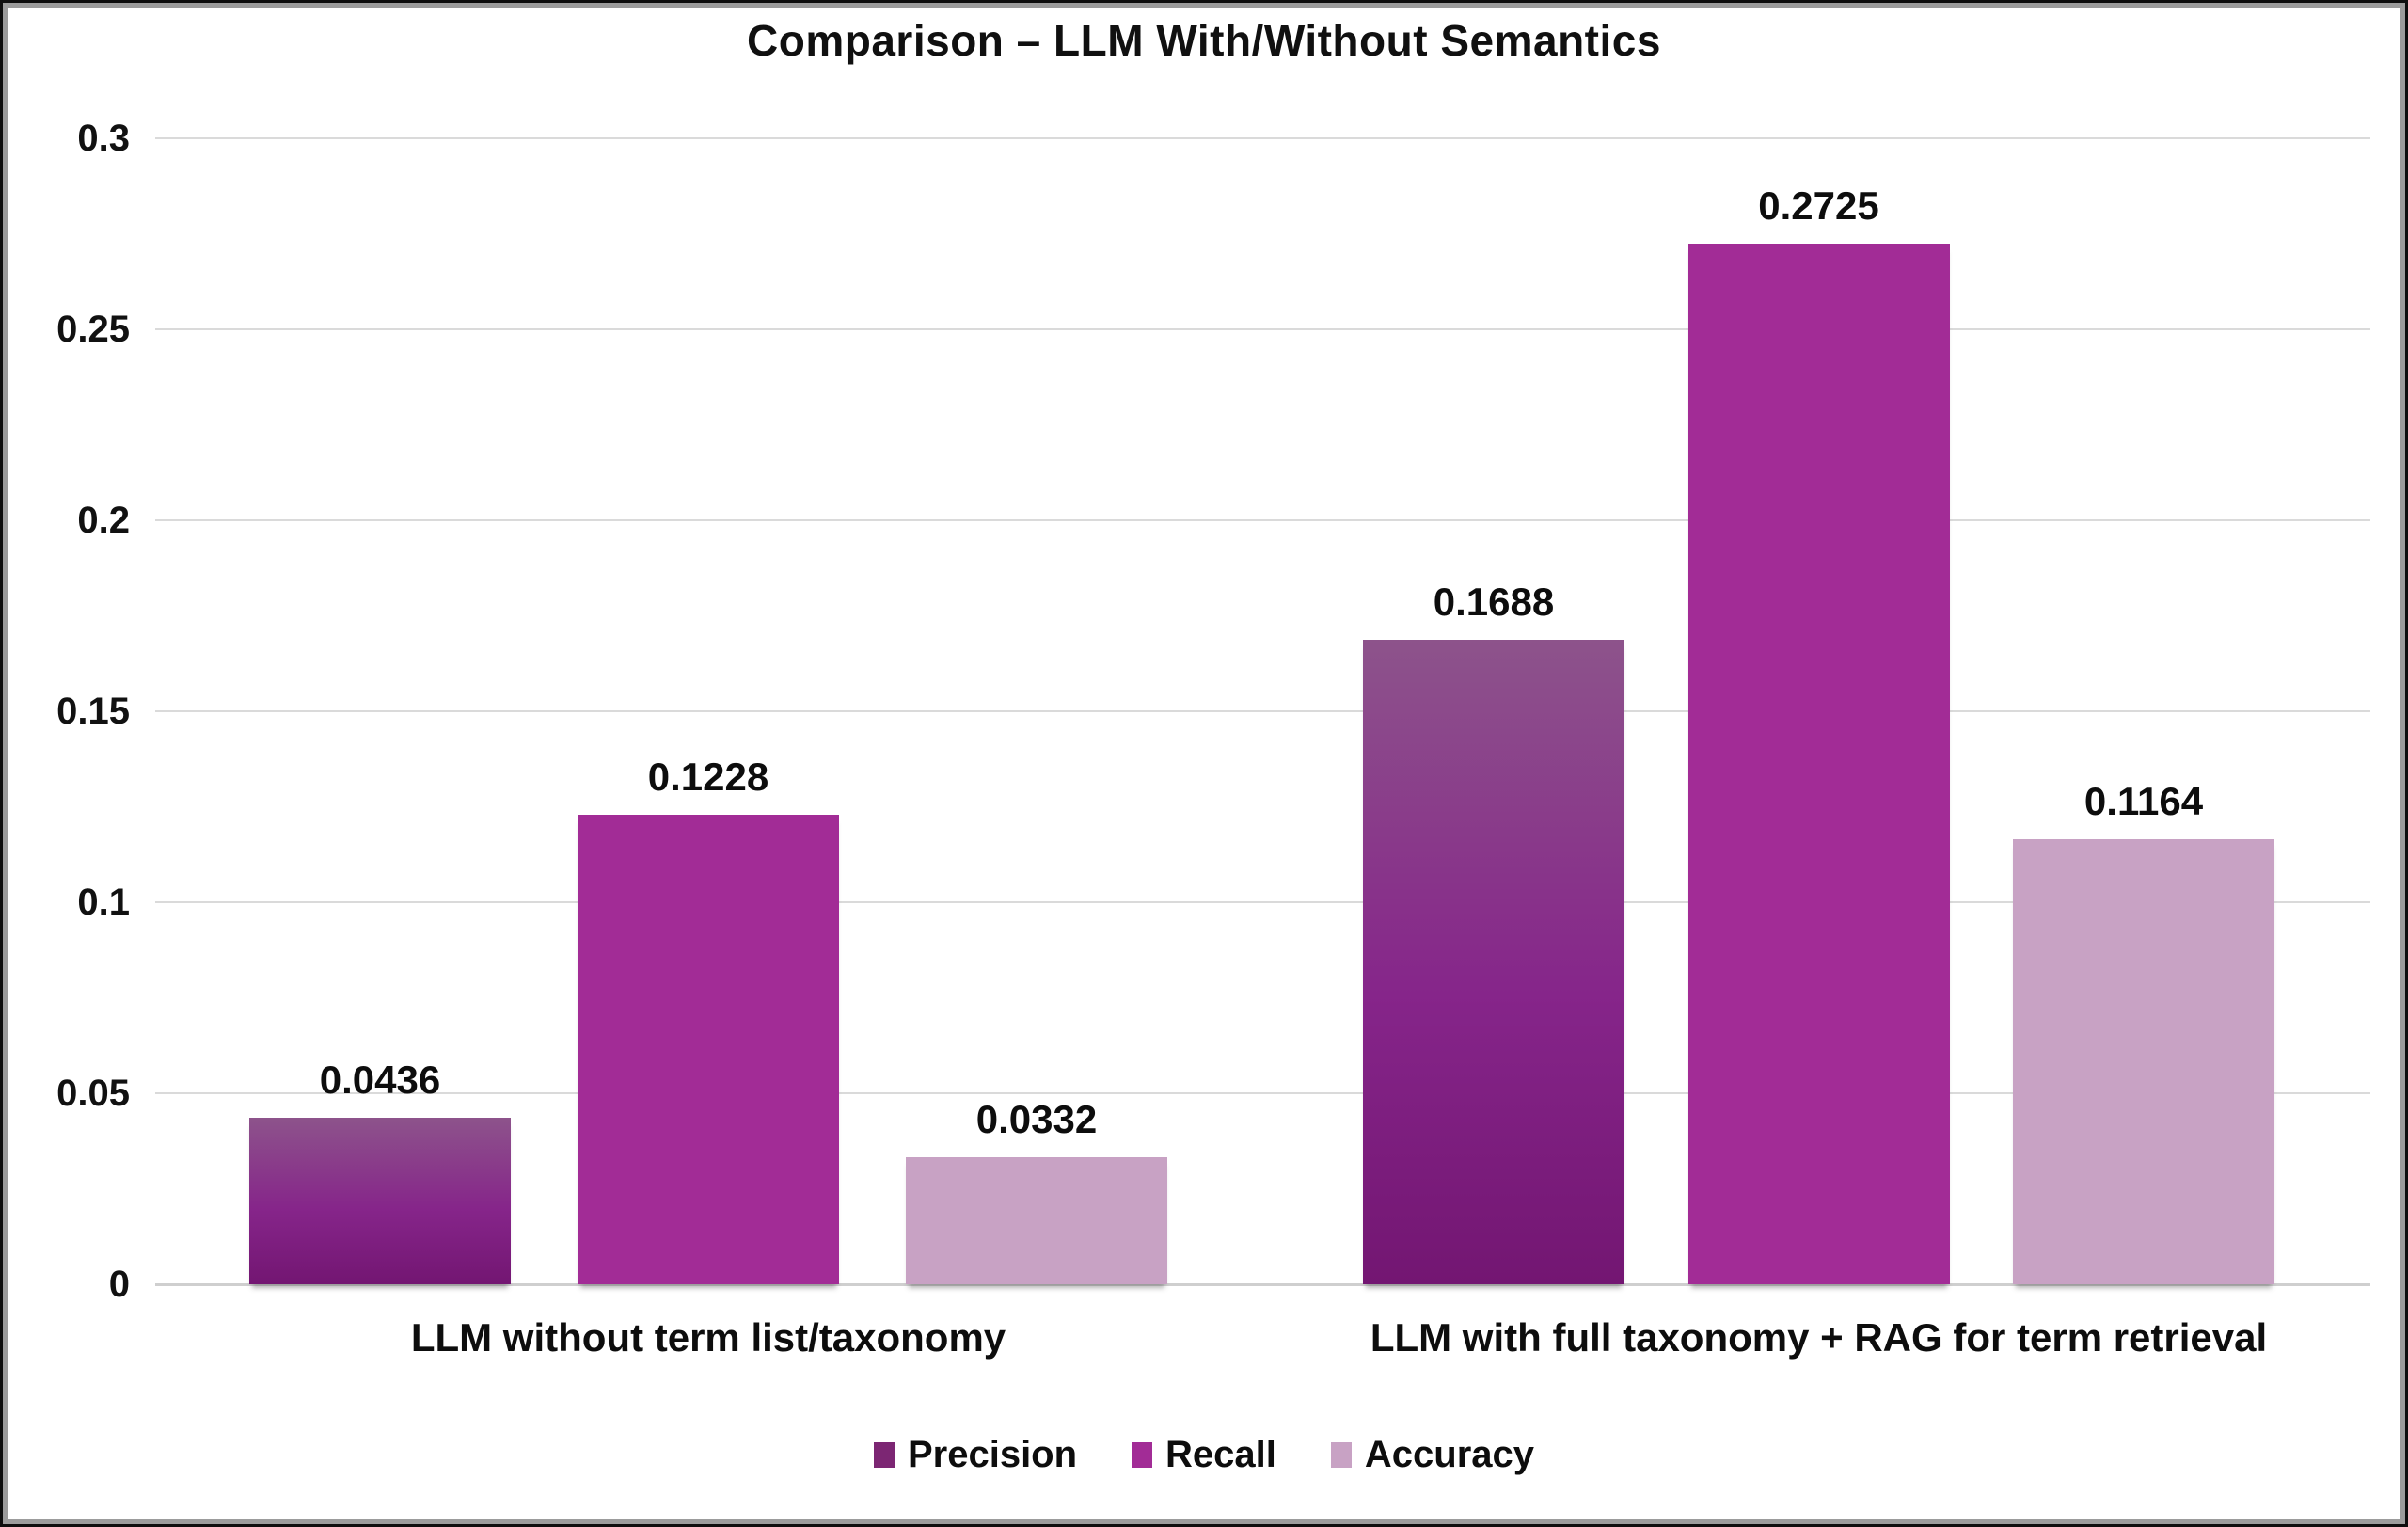  Describe the element at coordinates (104, 138) in the screenshot. I see `y-tick-label: 0.3` at that location.